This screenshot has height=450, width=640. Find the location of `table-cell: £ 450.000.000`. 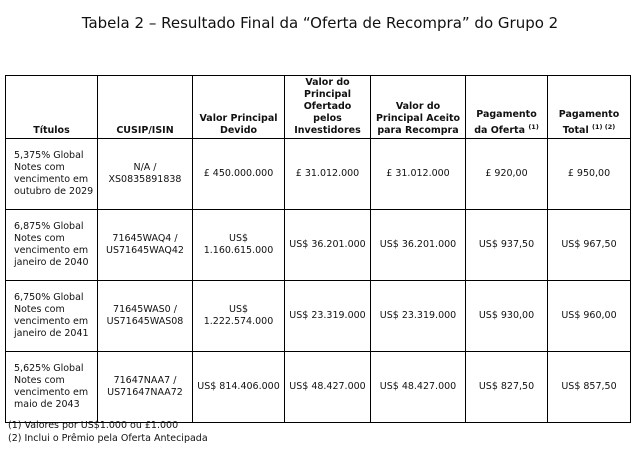

table-cell: £ 450.000.000 is located at coordinates (238, 174).